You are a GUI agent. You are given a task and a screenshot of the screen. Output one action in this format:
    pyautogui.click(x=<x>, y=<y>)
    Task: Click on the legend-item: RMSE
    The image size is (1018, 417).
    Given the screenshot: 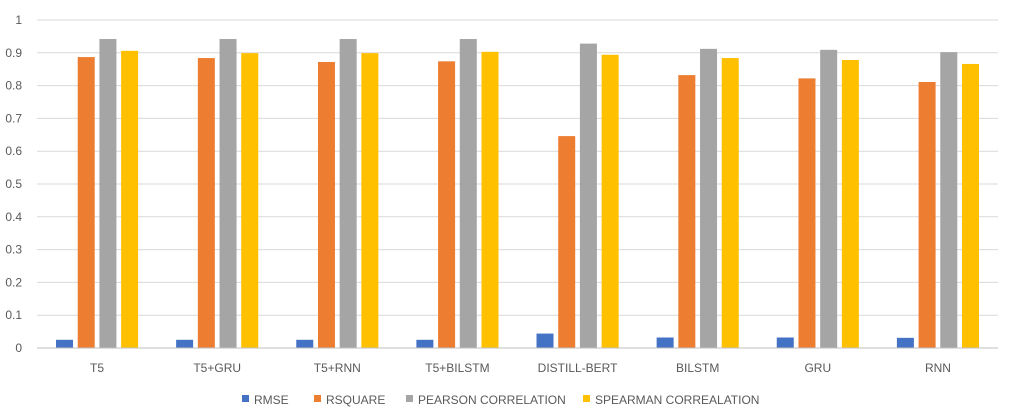 What is the action you would take?
    pyautogui.click(x=265, y=400)
    